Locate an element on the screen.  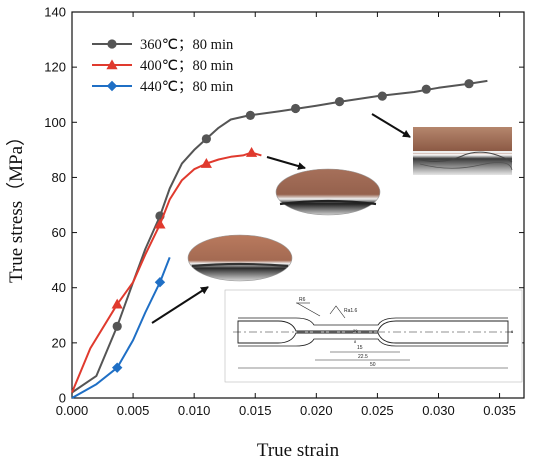
x-tick-label: 0.035 is located at coordinates (499, 410).